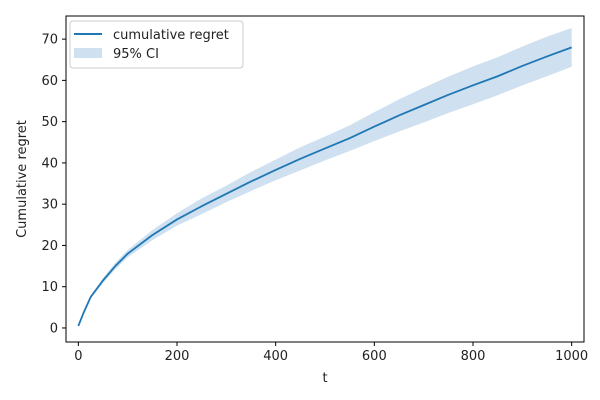 The width and height of the screenshot is (600, 400). What do you see at coordinates (49, 122) in the screenshot?
I see `y-tick-label-50: 50` at bounding box center [49, 122].